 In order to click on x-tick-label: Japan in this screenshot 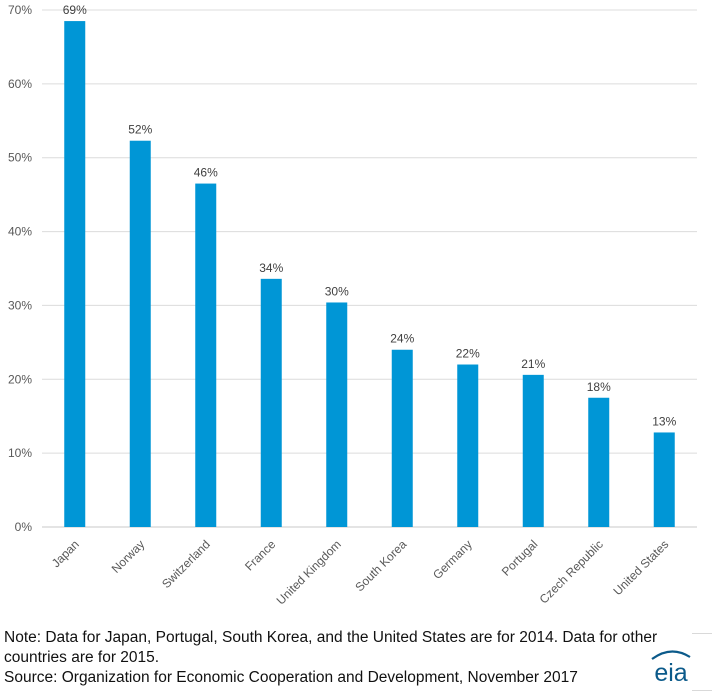, I will do `click(65, 553)`.